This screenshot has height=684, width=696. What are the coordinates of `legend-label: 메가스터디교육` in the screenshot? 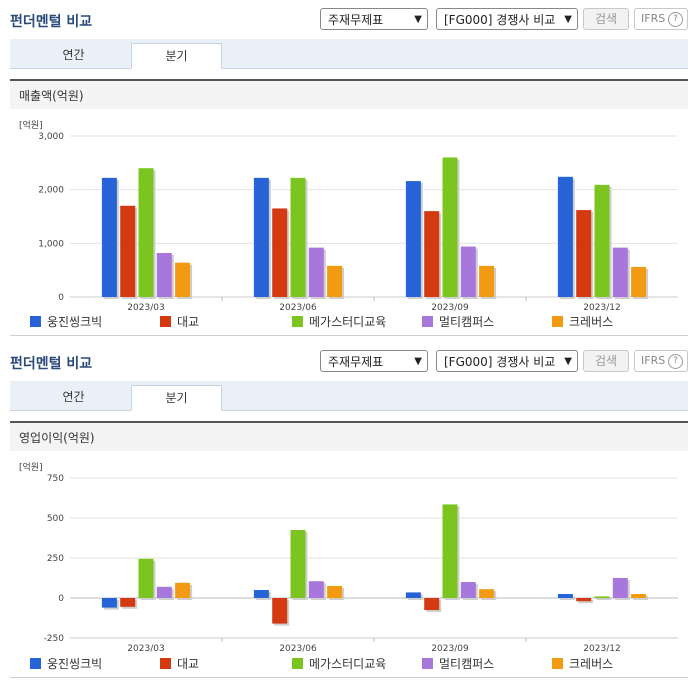 It's located at (348, 322).